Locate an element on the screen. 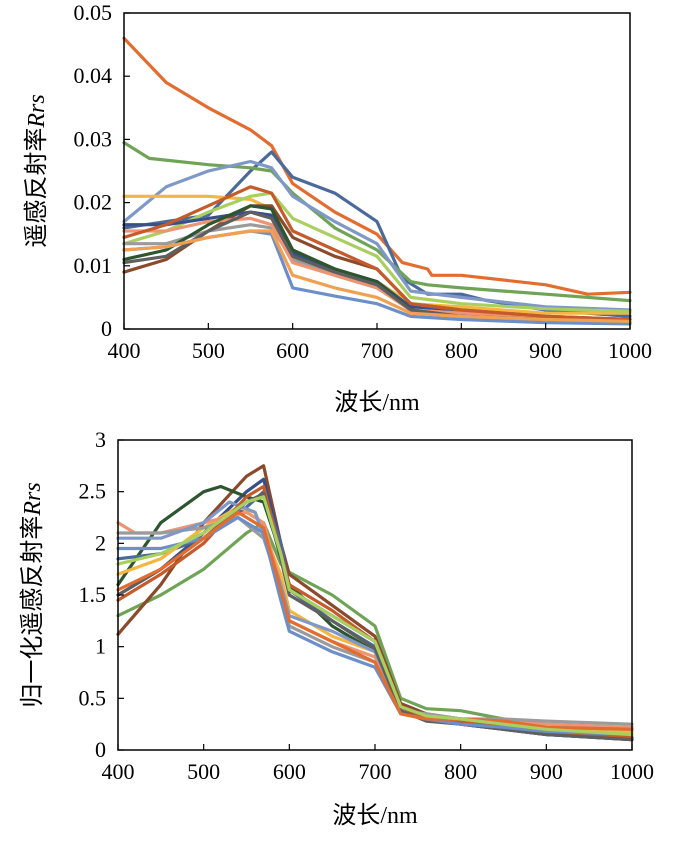 This screenshot has height=868, width=700. y-tick-label-top-0.05: 0.05 is located at coordinates (93, 12).